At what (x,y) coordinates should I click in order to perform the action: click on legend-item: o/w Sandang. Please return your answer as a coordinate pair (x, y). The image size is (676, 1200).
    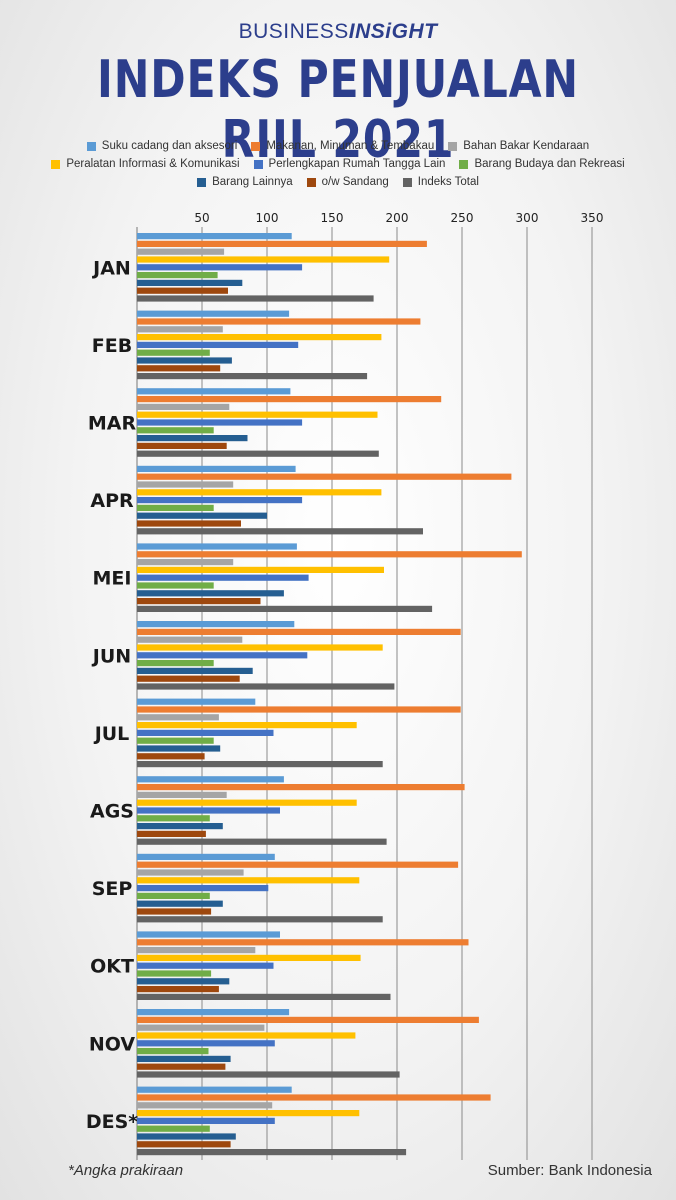
    Looking at the image, I should click on (347, 182).